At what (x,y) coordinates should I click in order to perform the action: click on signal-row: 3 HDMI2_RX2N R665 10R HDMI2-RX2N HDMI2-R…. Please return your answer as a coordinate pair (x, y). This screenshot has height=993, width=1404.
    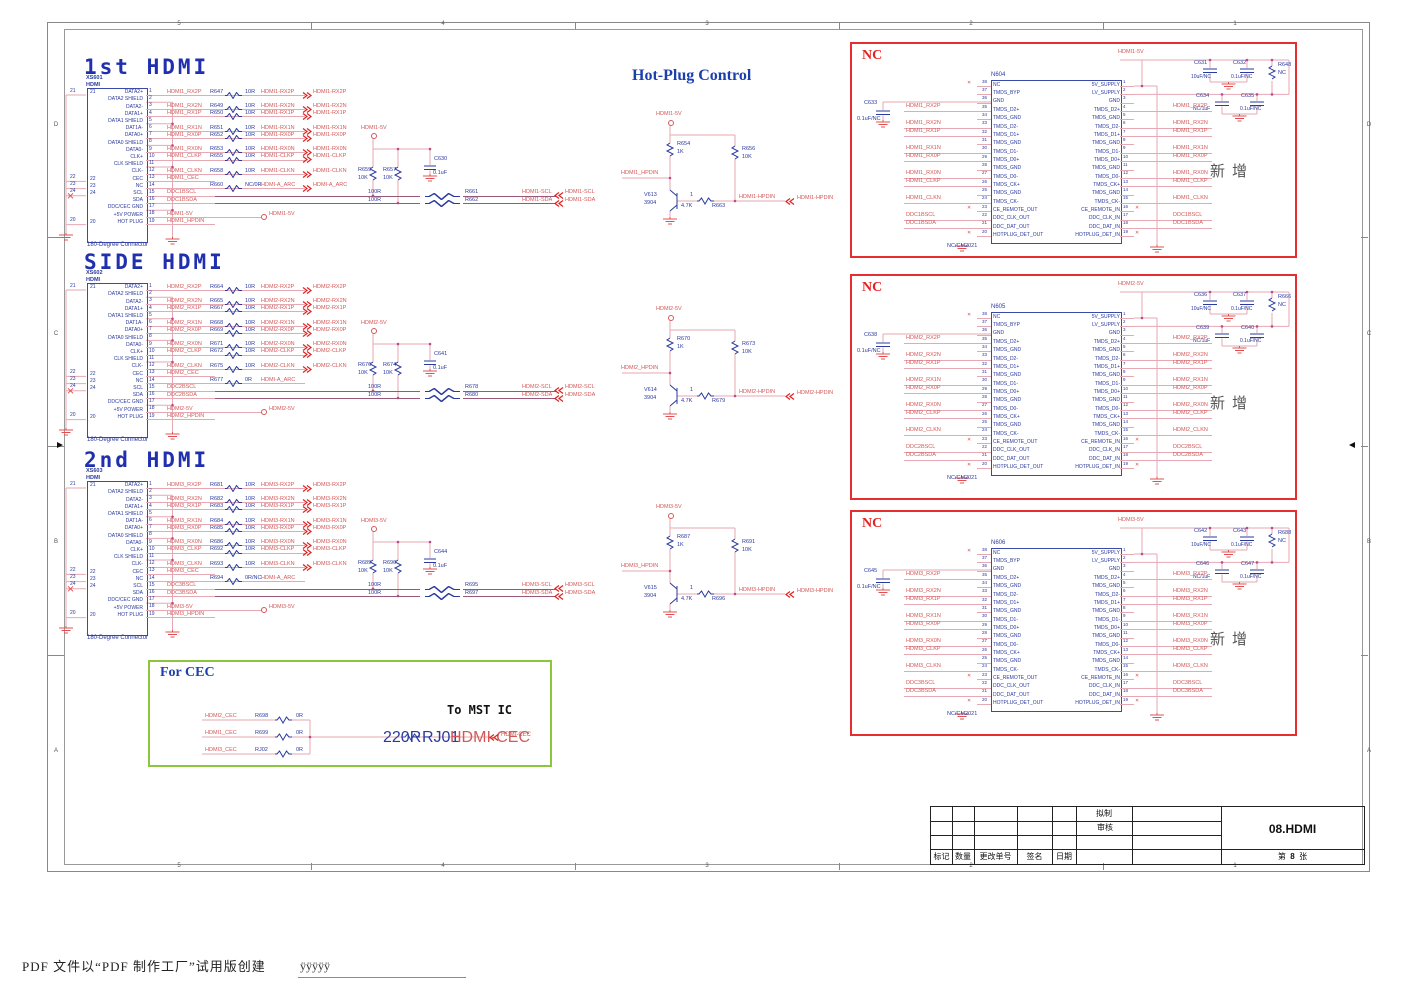
    Looking at the image, I should click on (477, 303).